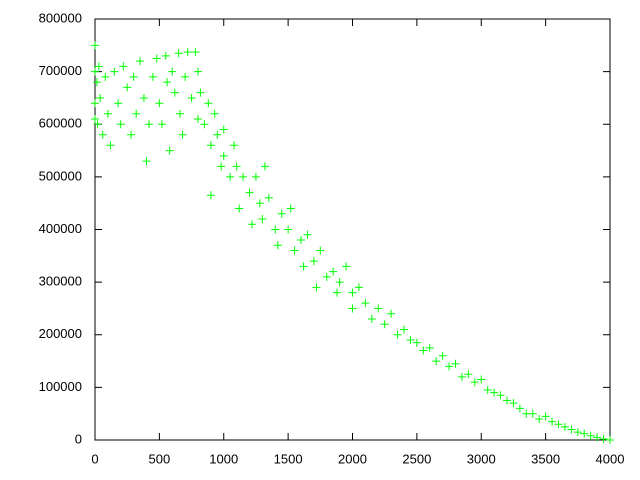 This screenshot has height=480, width=640. I want to click on x-tick-label: 2500, so click(416, 458).